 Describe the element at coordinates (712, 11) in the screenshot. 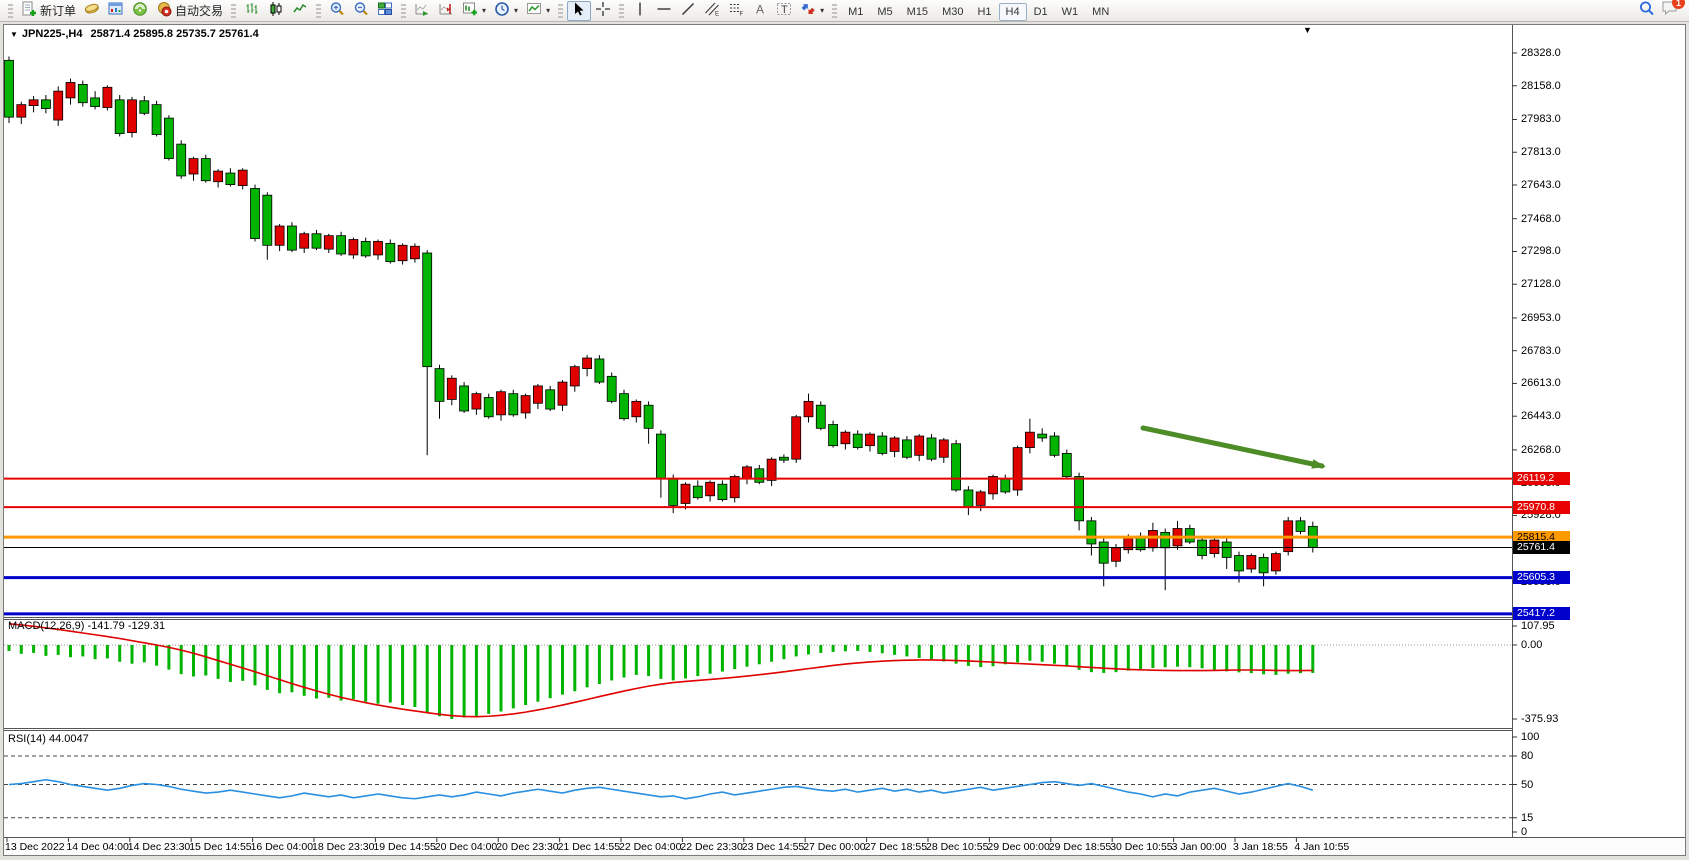

I see `channel-tool-button: E` at that location.